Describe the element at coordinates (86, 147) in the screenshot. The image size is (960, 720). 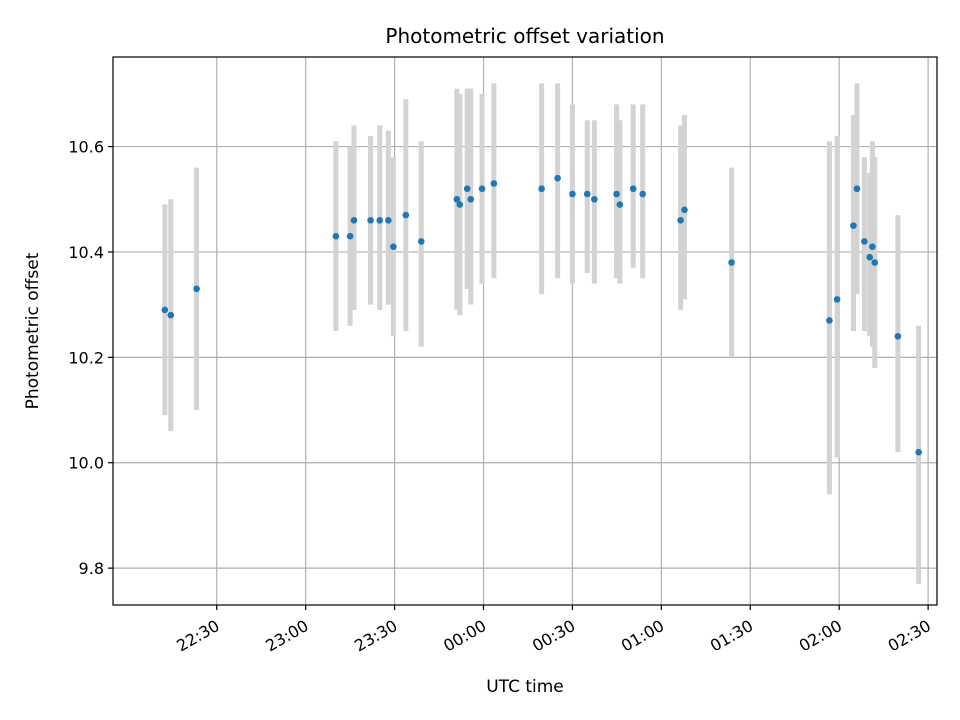
I see `y-tick-label: 10.6` at that location.